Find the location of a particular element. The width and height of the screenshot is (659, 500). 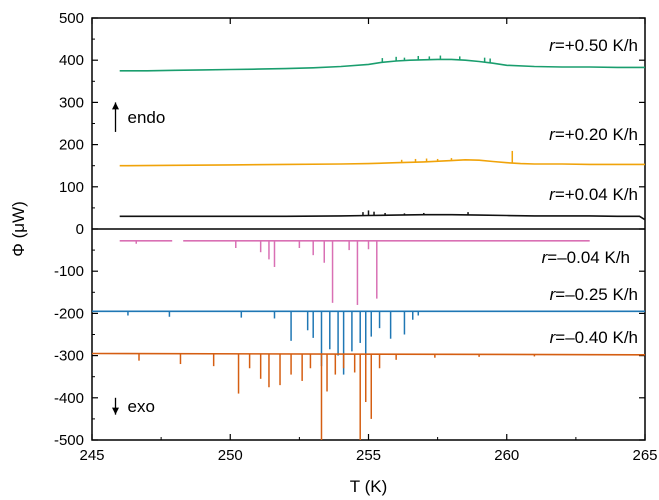

y-tick-label: 500 is located at coordinates (71, 18).